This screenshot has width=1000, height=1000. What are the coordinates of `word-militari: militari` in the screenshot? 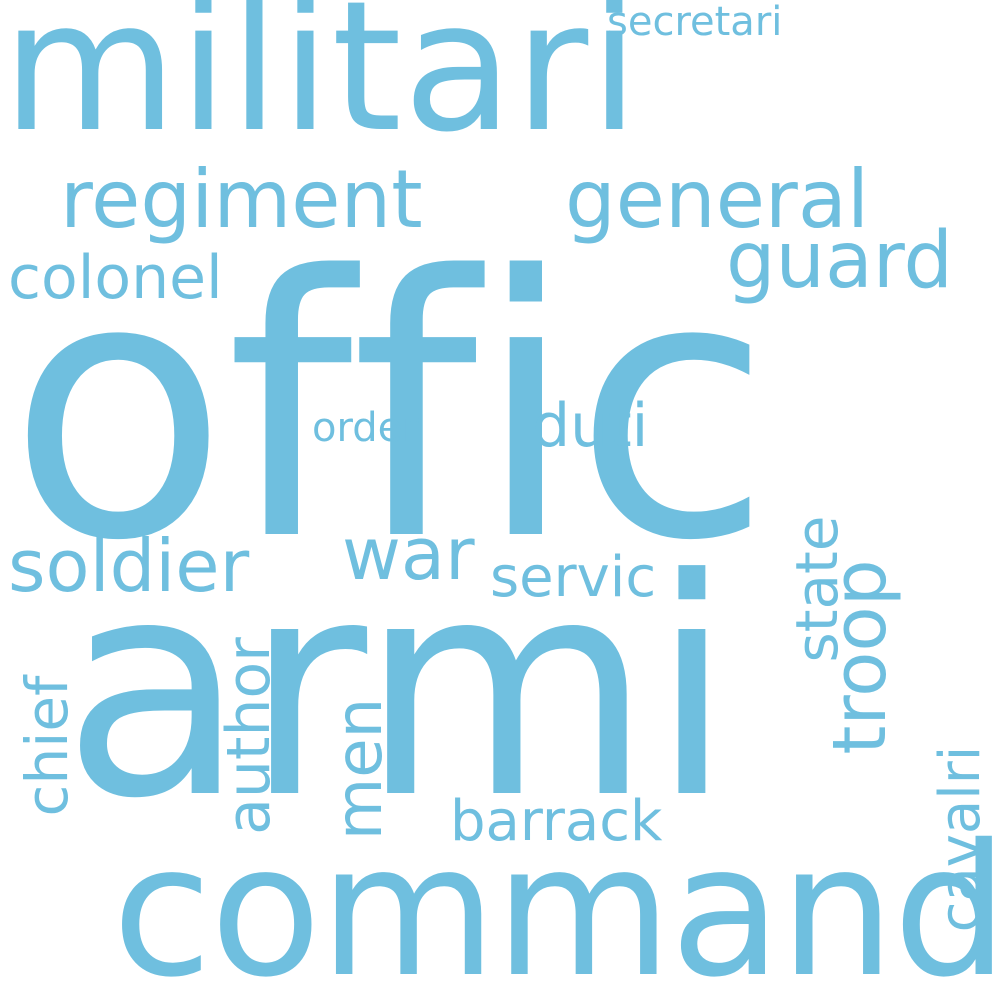 It's located at (321, 86).